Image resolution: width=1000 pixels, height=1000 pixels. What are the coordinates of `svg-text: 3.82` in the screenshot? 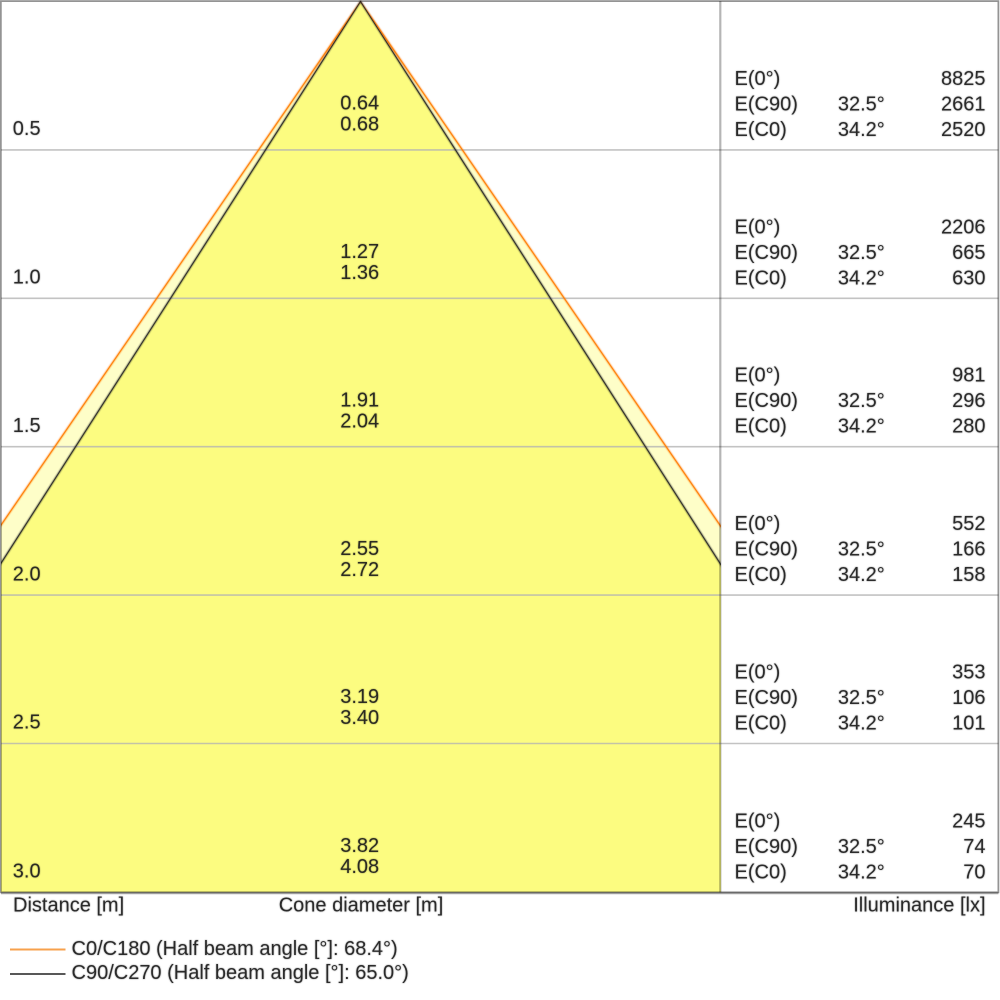 It's located at (359, 846).